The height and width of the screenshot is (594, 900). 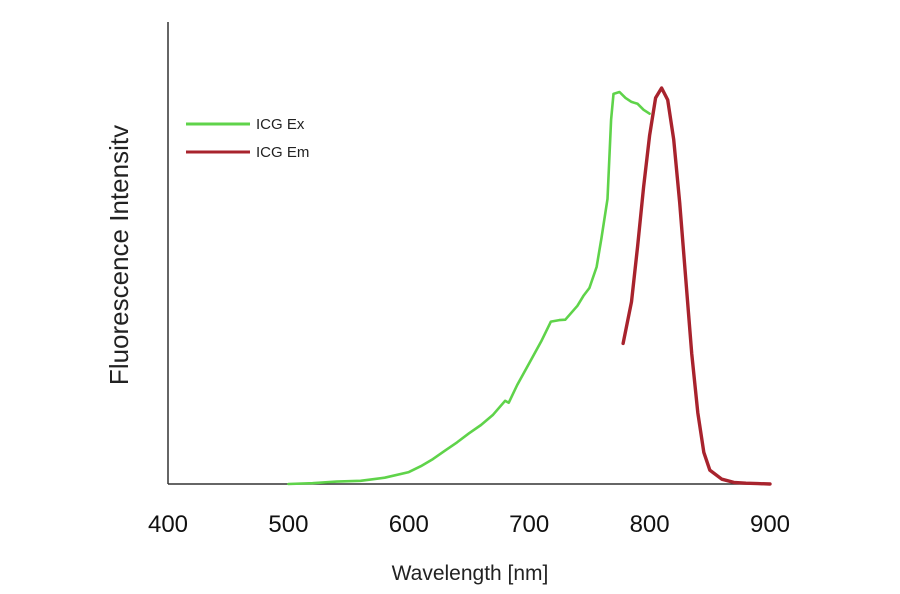 What do you see at coordinates (168, 524) in the screenshot?
I see `x-tick-label-400: 400` at bounding box center [168, 524].